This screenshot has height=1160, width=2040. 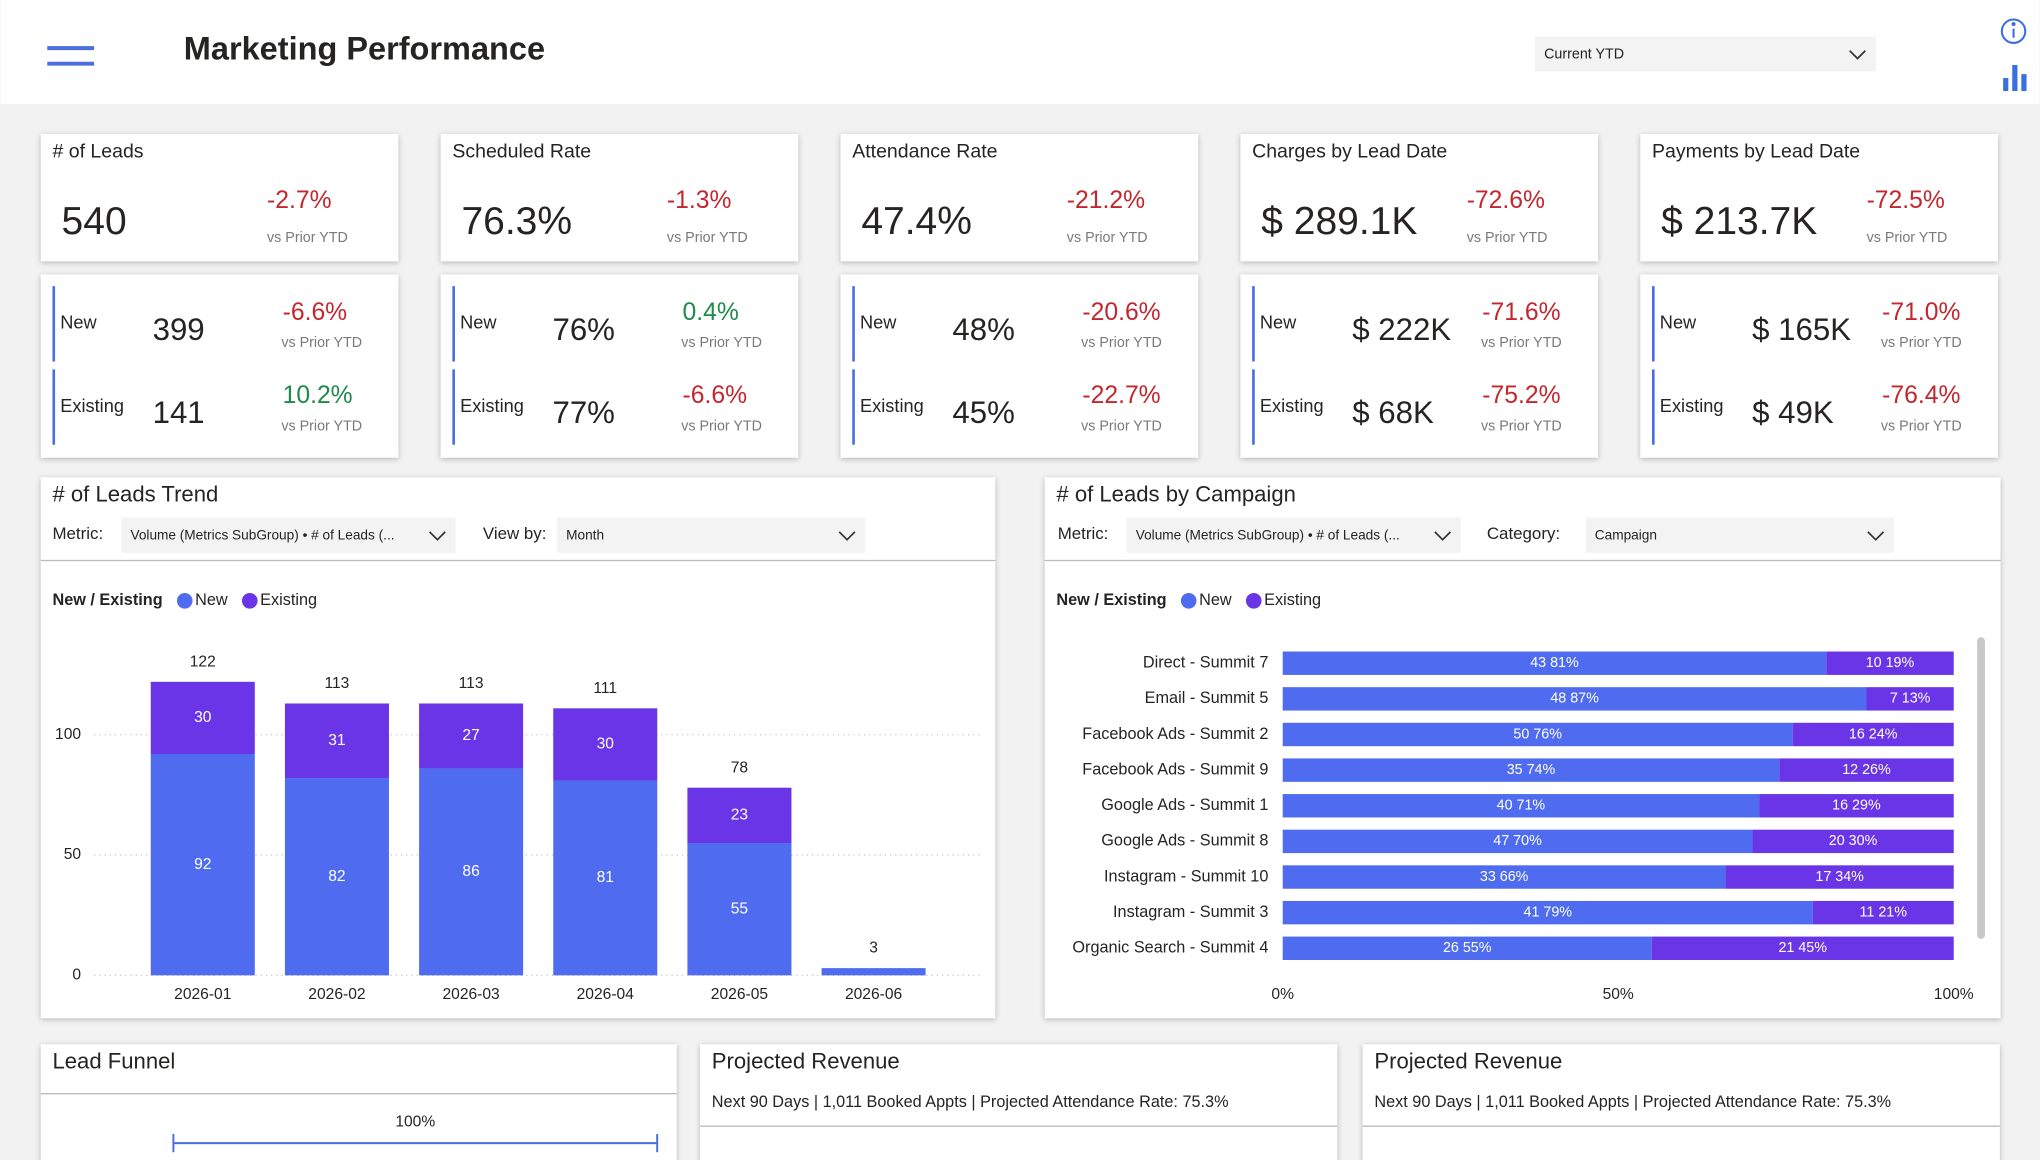 What do you see at coordinates (2013, 31) in the screenshot?
I see `info-icon` at bounding box center [2013, 31].